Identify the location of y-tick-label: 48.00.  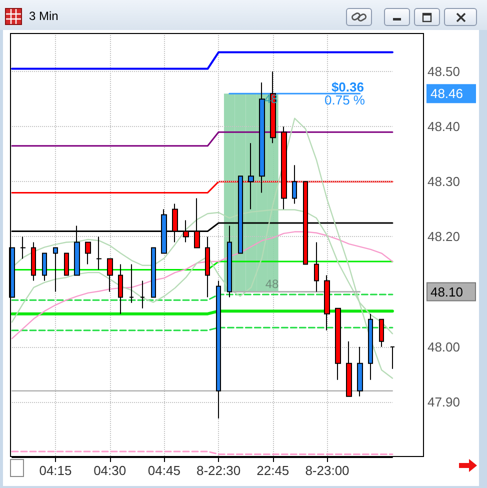
(443, 346).